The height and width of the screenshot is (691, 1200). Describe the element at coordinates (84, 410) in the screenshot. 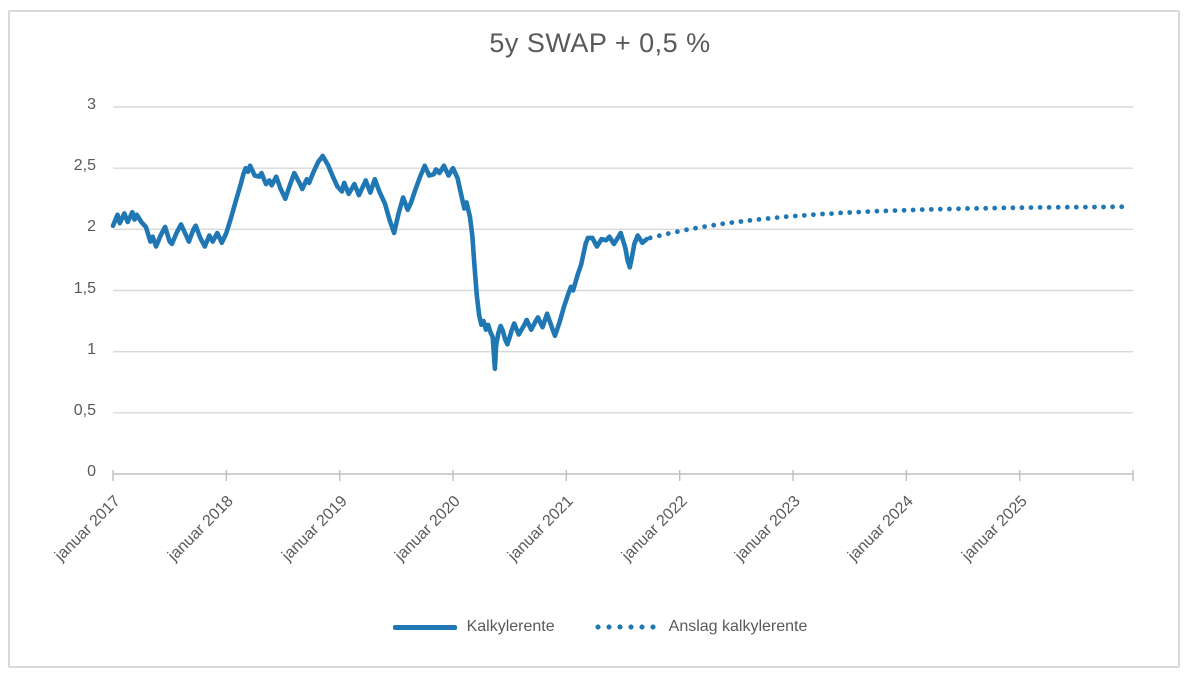

I see `y-tick-label: 0,5` at that location.